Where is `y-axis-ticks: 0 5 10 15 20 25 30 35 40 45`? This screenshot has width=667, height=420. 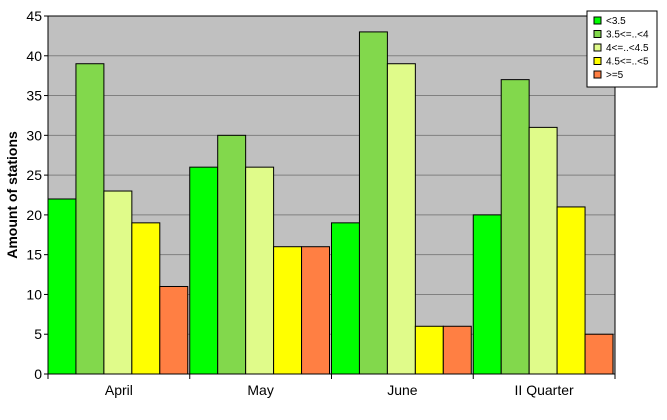 y-axis-ticks: 0 5 10 15 20 25 30 35 40 45 is located at coordinates (37, 195).